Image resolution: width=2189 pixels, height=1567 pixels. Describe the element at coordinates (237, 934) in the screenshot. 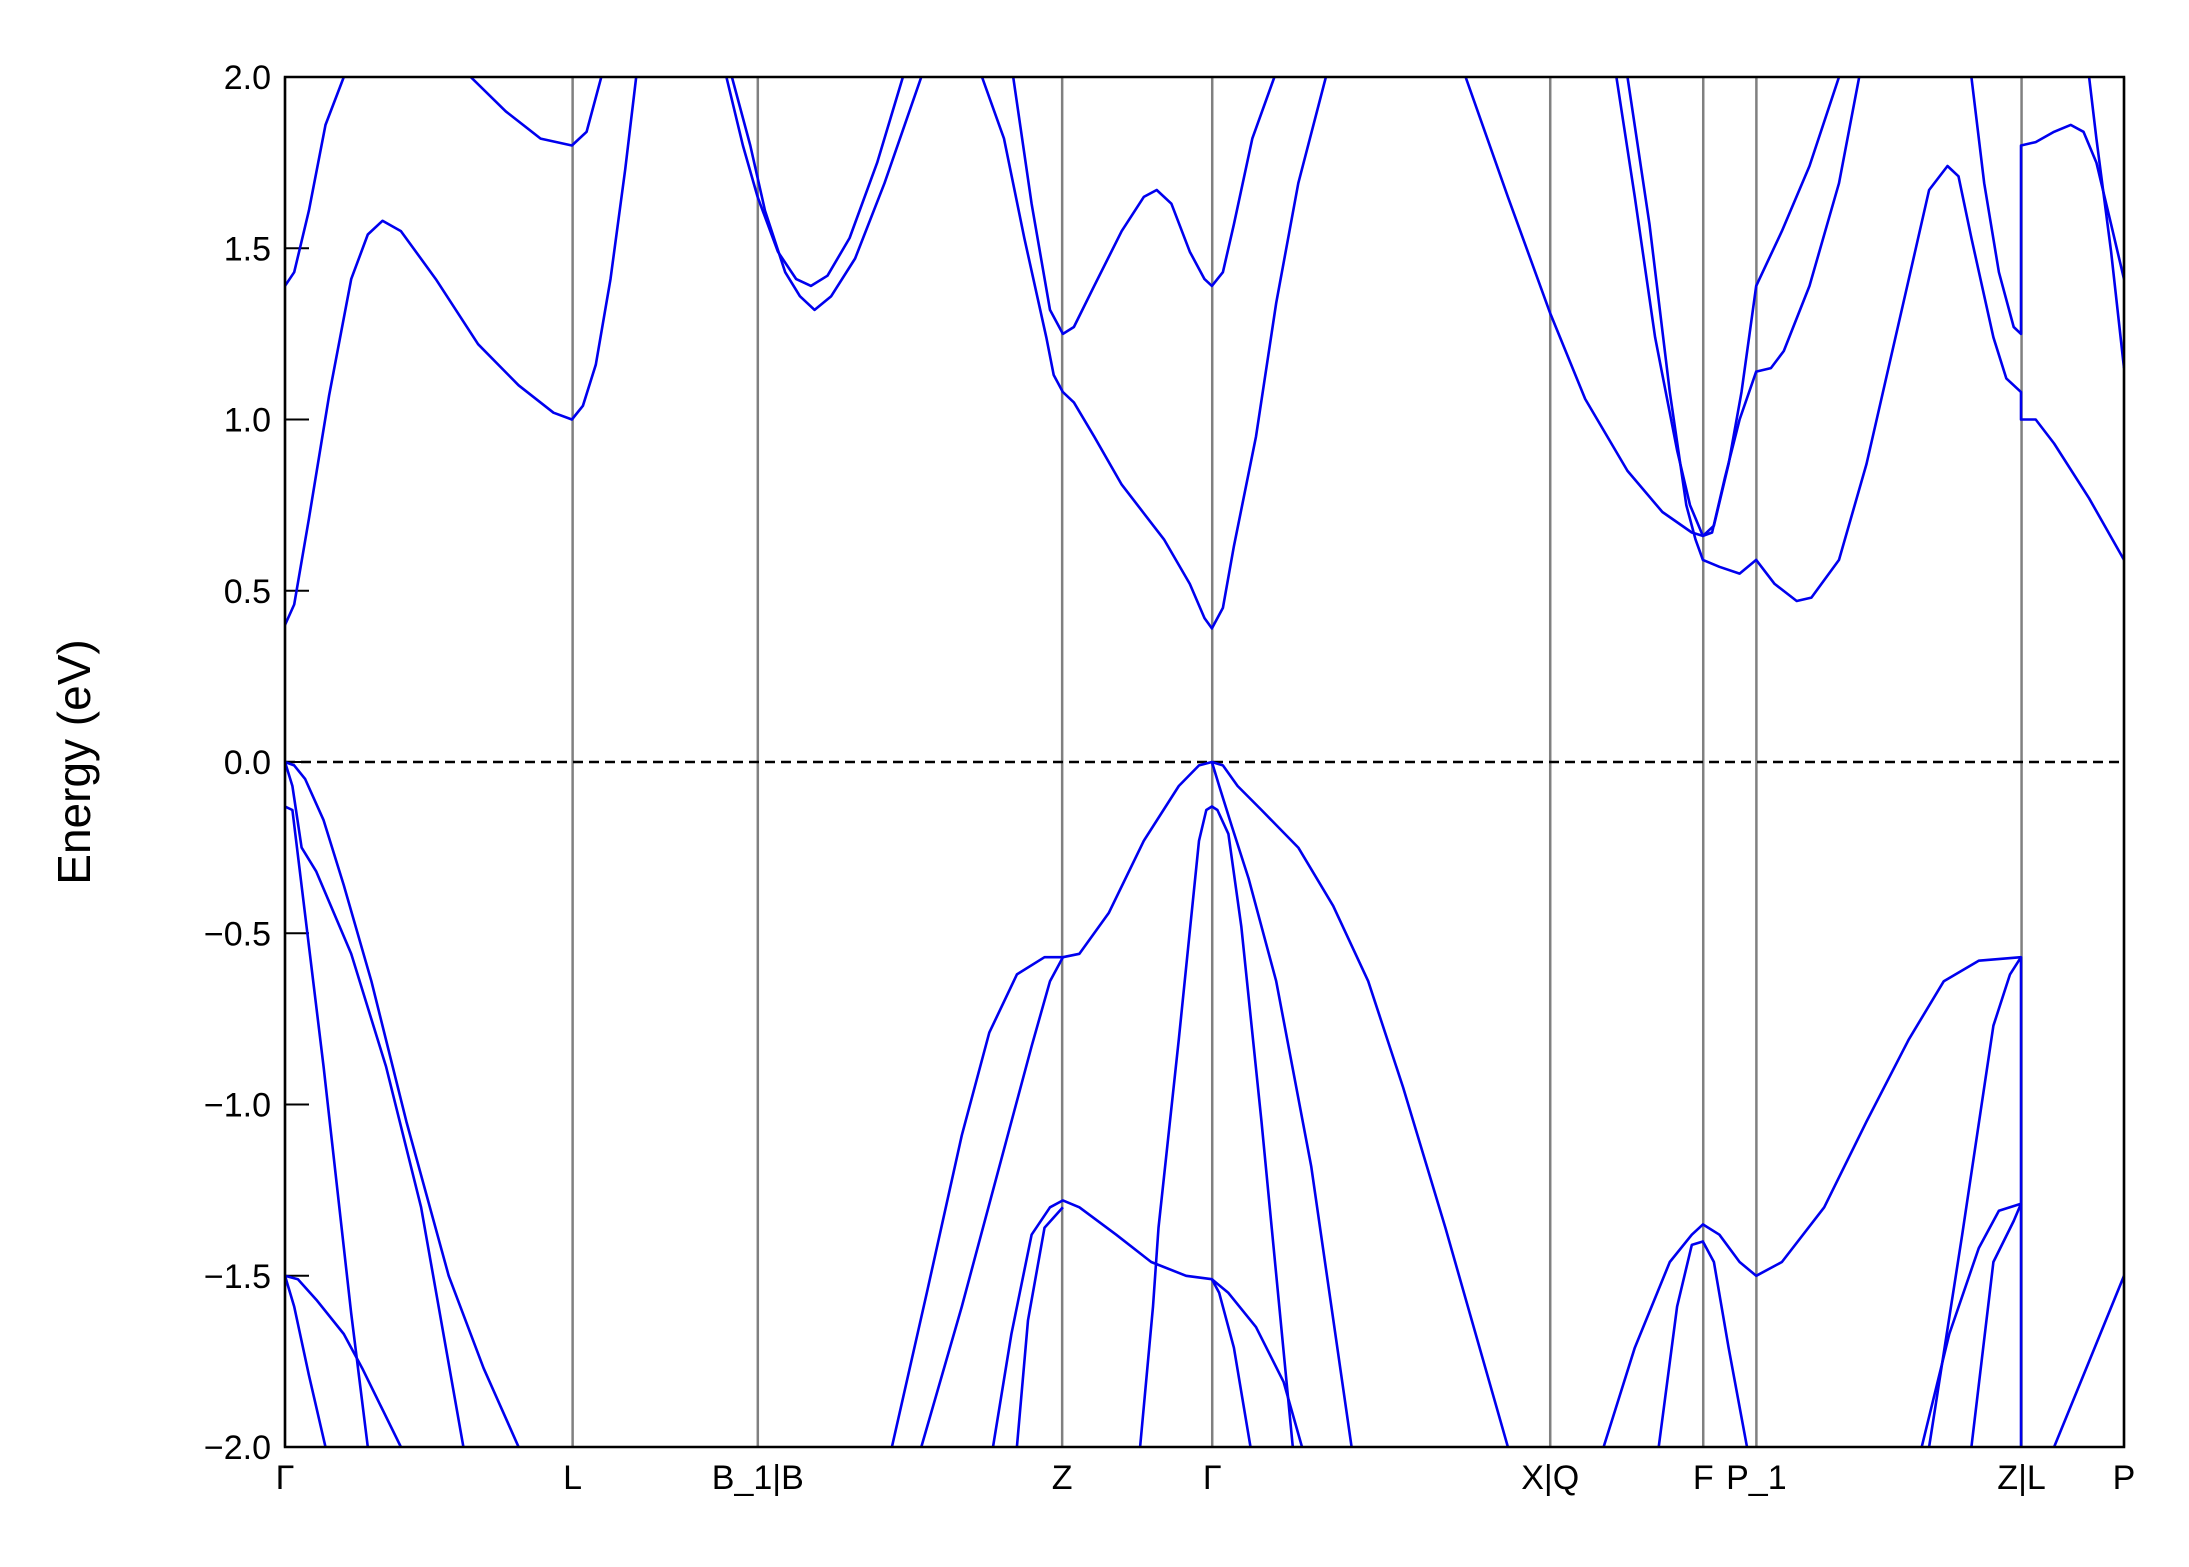

I see `y-tick-label: −0.5` at that location.